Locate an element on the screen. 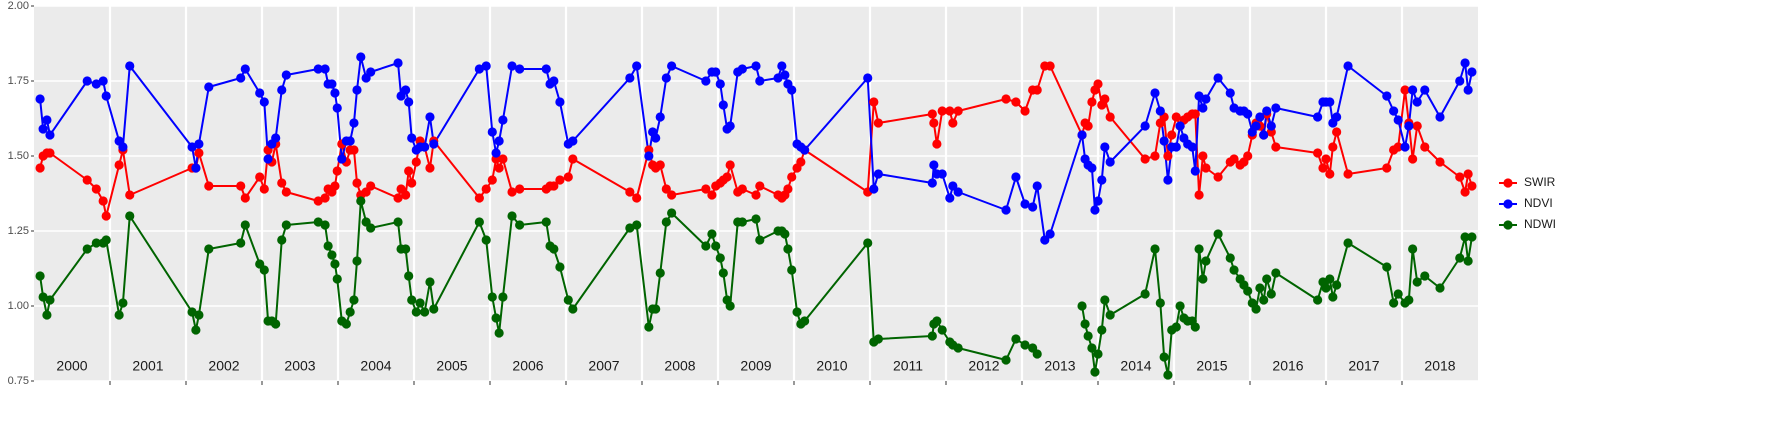 This screenshot has height=442, width=1773. x-tick-label: 2011 is located at coordinates (908, 366).